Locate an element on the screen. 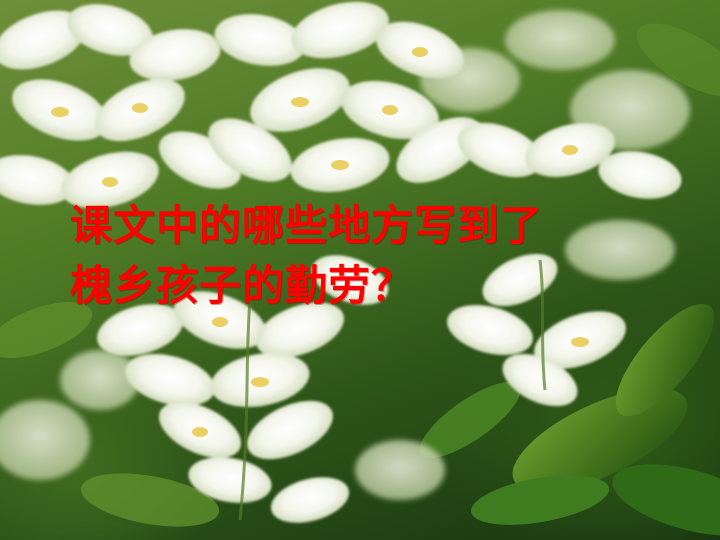 The height and width of the screenshot is (540, 720). title-line-1: 课文中的哪些地方写到了 is located at coordinates (307, 225).